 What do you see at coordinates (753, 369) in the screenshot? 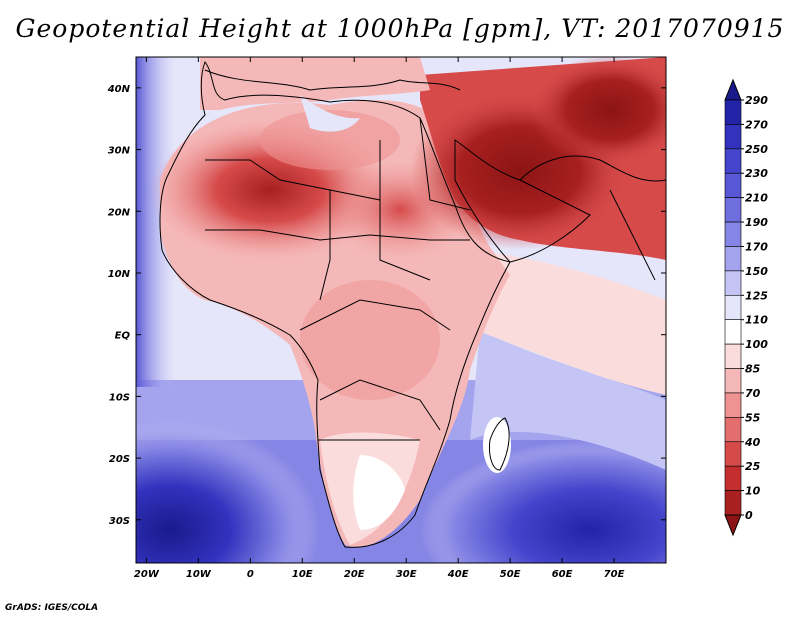
I see `colorbar-label-85: 85` at bounding box center [753, 369].